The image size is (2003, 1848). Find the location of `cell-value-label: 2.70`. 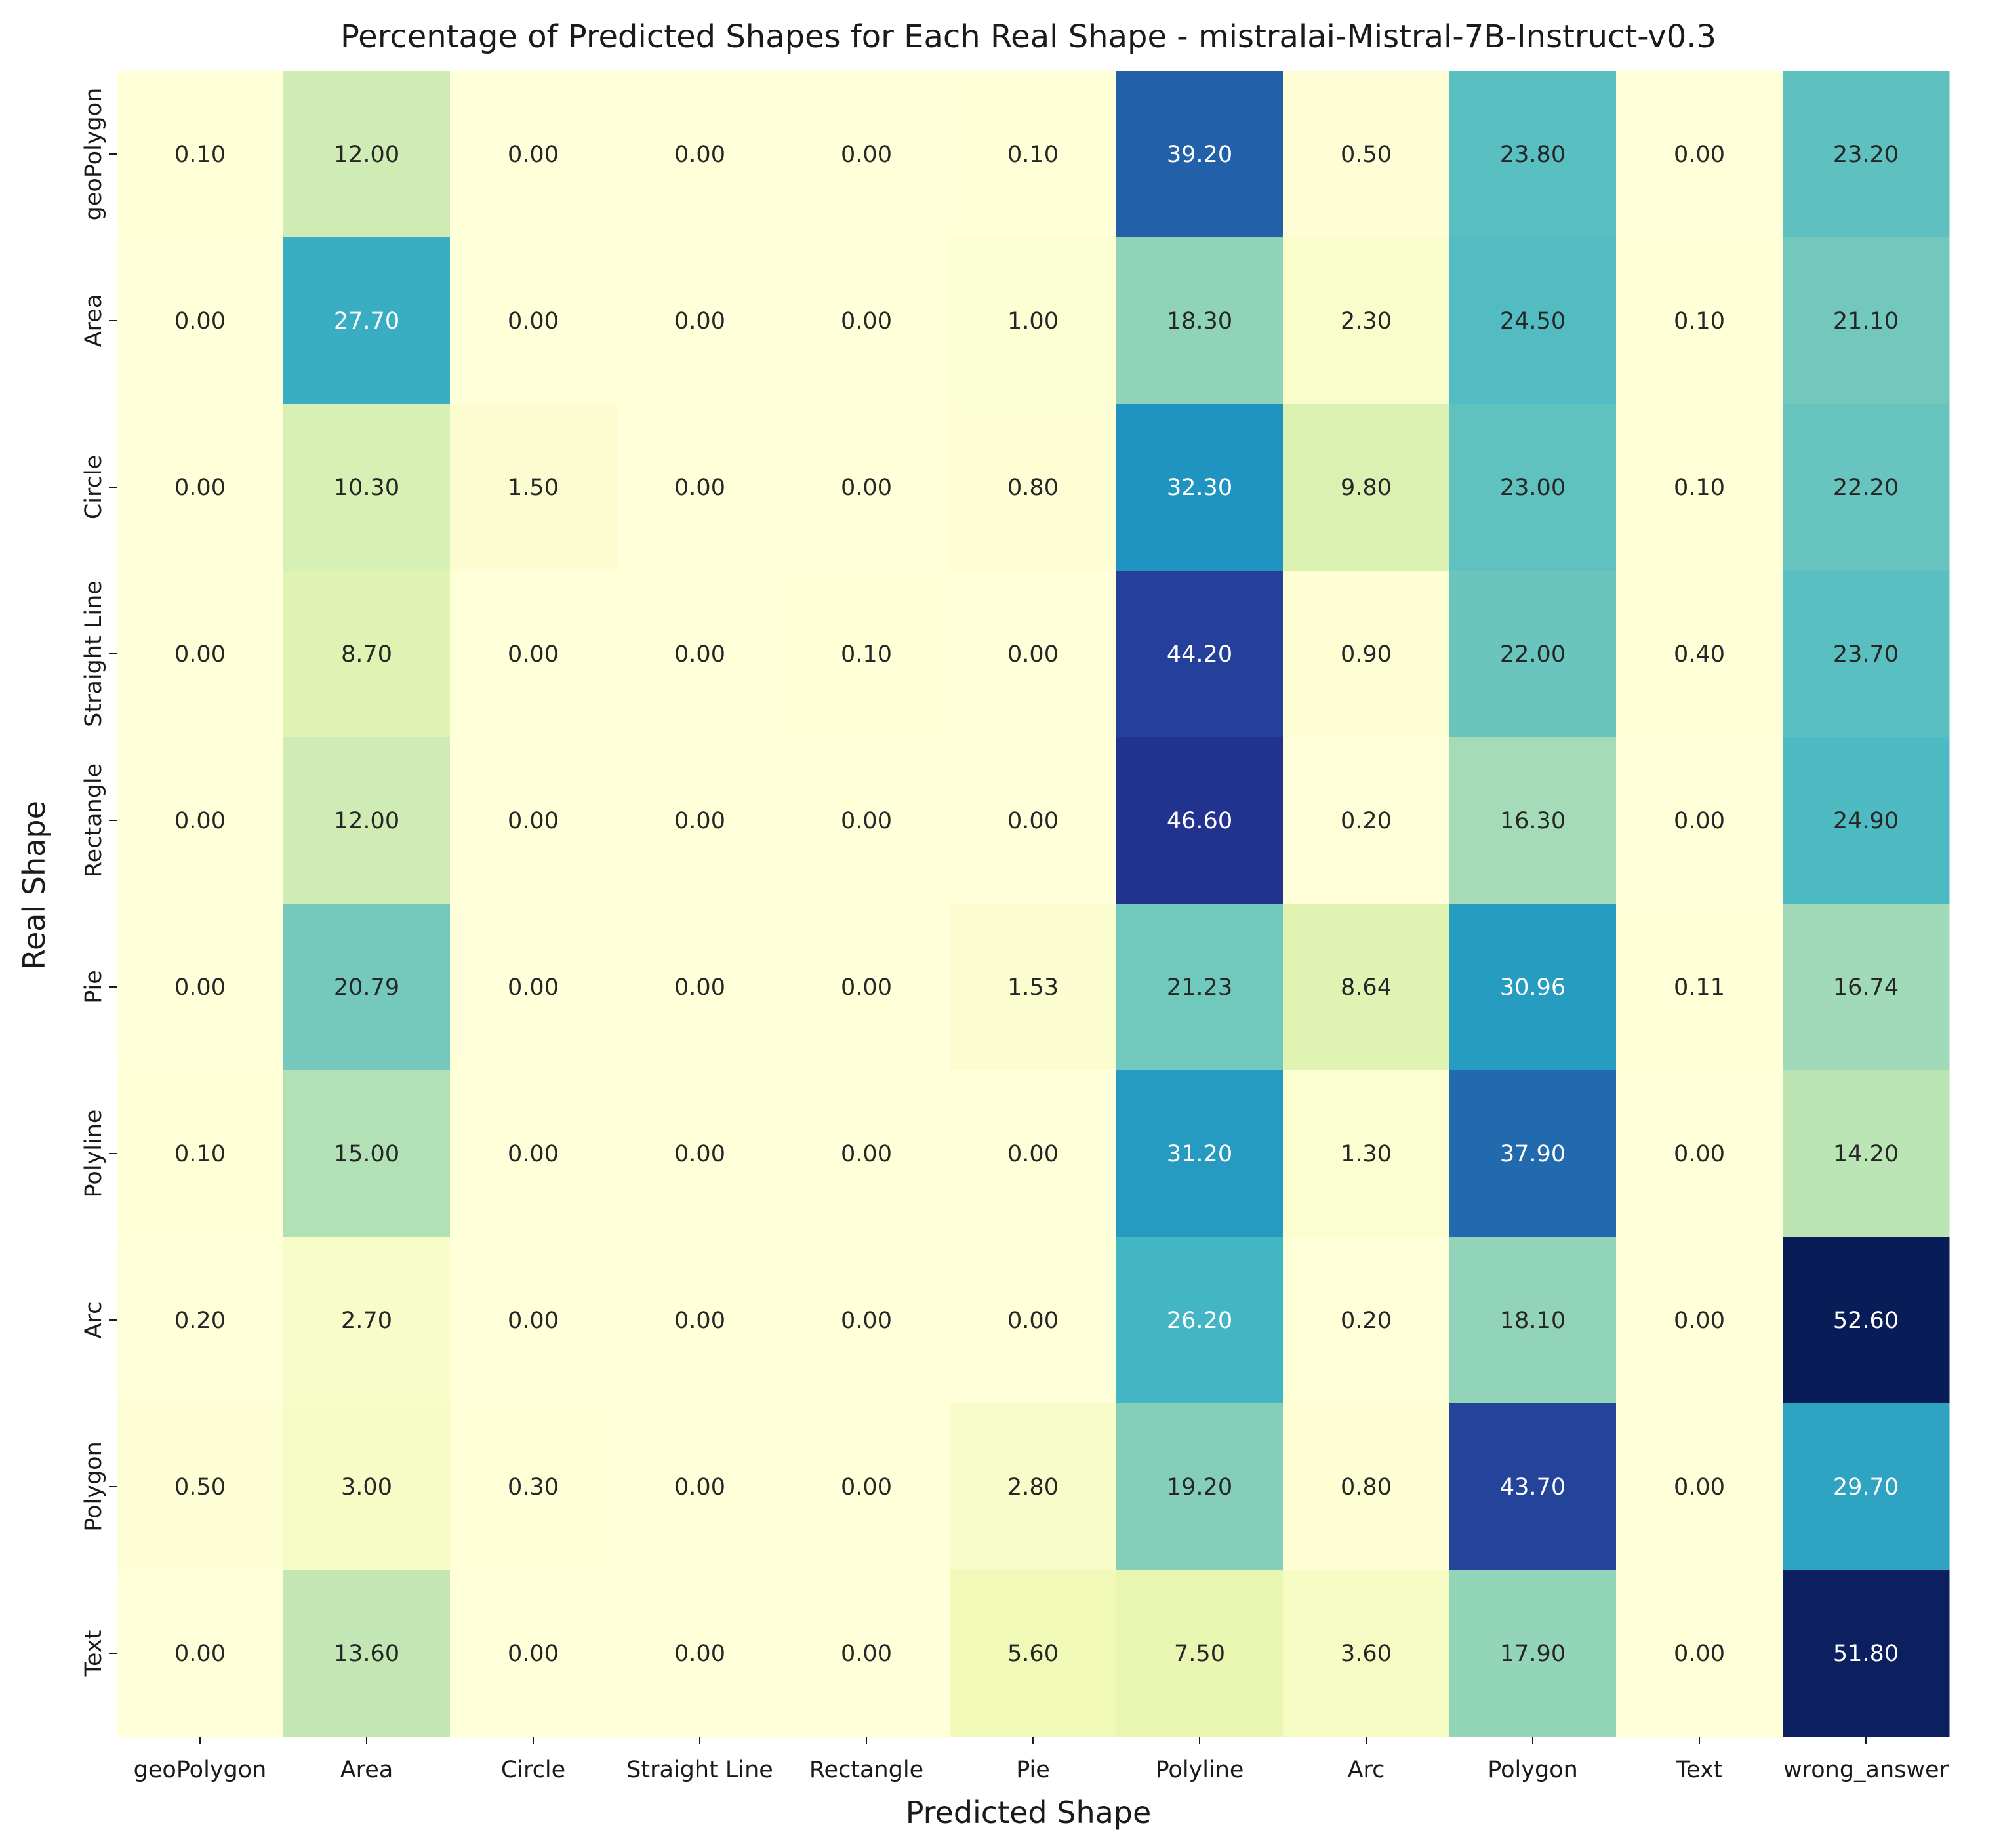

cell-value-label: 2.70 is located at coordinates (366, 1321).